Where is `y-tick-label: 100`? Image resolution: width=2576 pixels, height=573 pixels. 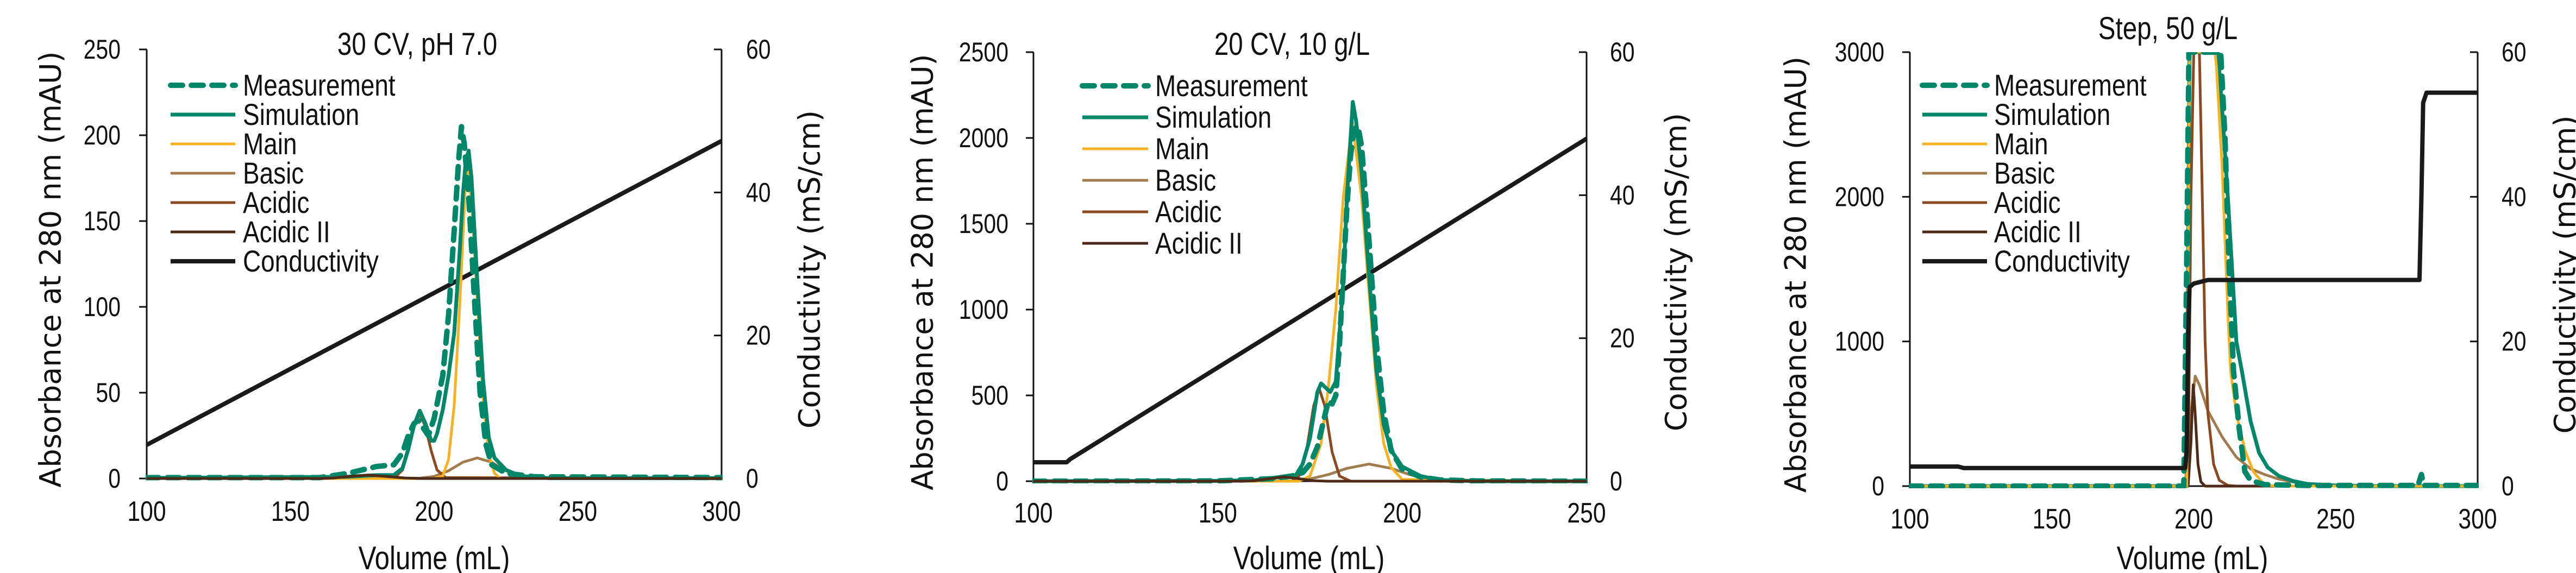 y-tick-label: 100 is located at coordinates (102, 307).